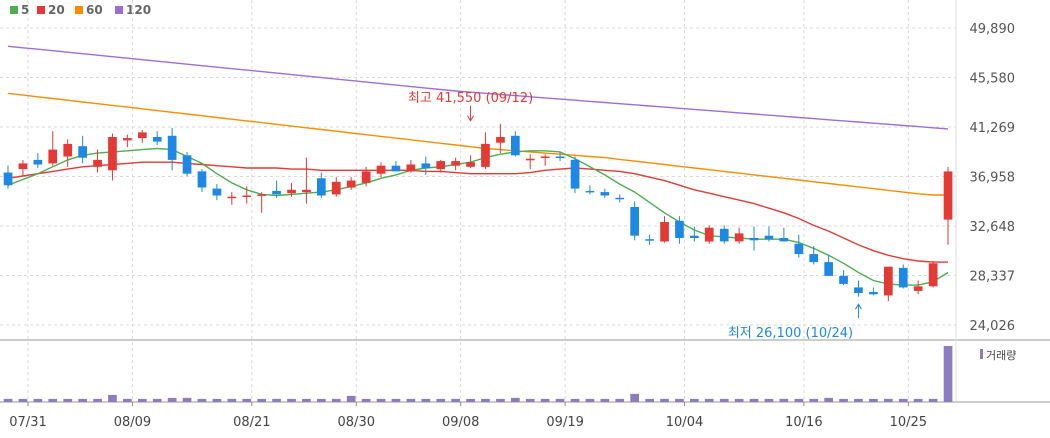 The height and width of the screenshot is (438, 1050). I want to click on x-tick-label: 09/08, so click(460, 422).